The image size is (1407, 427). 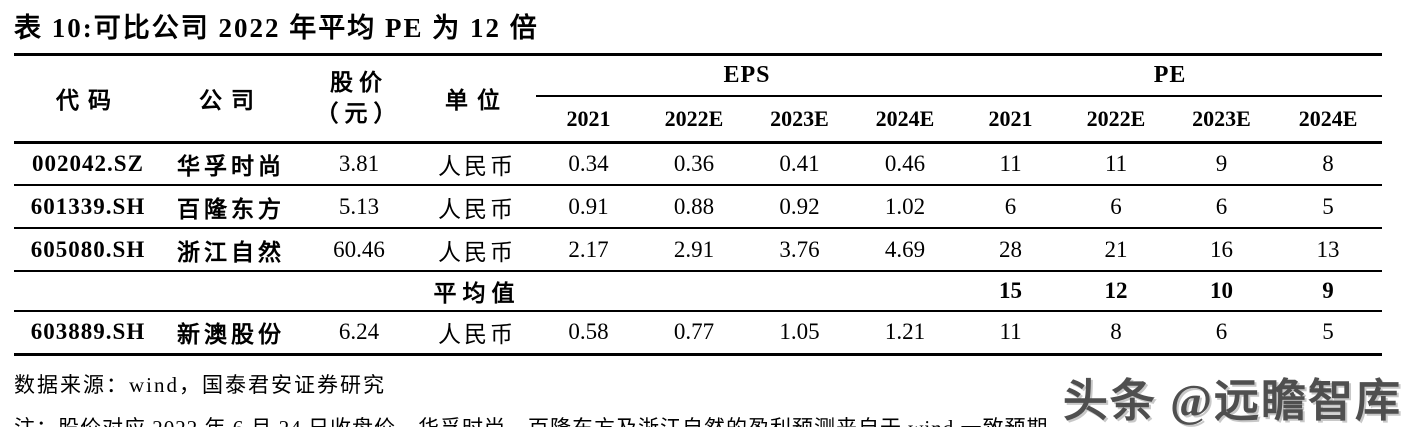 I want to click on cell-eps-2024e: 1.21, so click(x=905, y=333).